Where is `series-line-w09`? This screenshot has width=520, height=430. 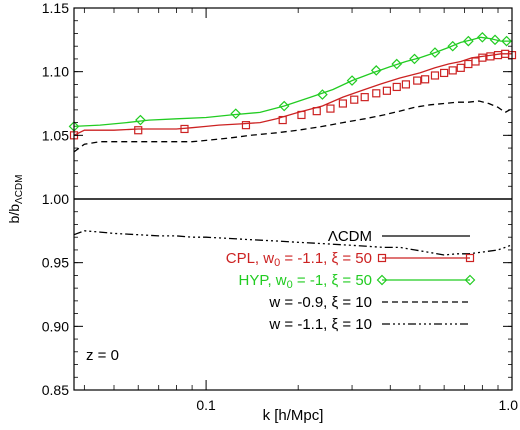
series-line-w09 is located at coordinates (293, 126).